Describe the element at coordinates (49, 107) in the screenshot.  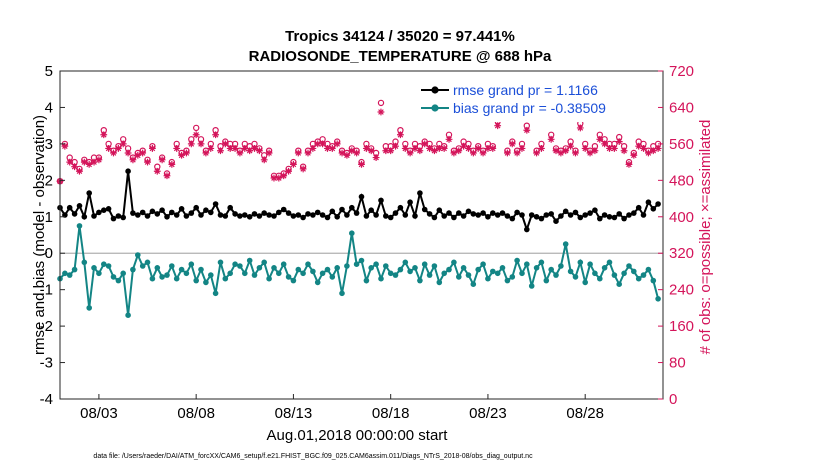
I see `left-tick-label: 4` at that location.